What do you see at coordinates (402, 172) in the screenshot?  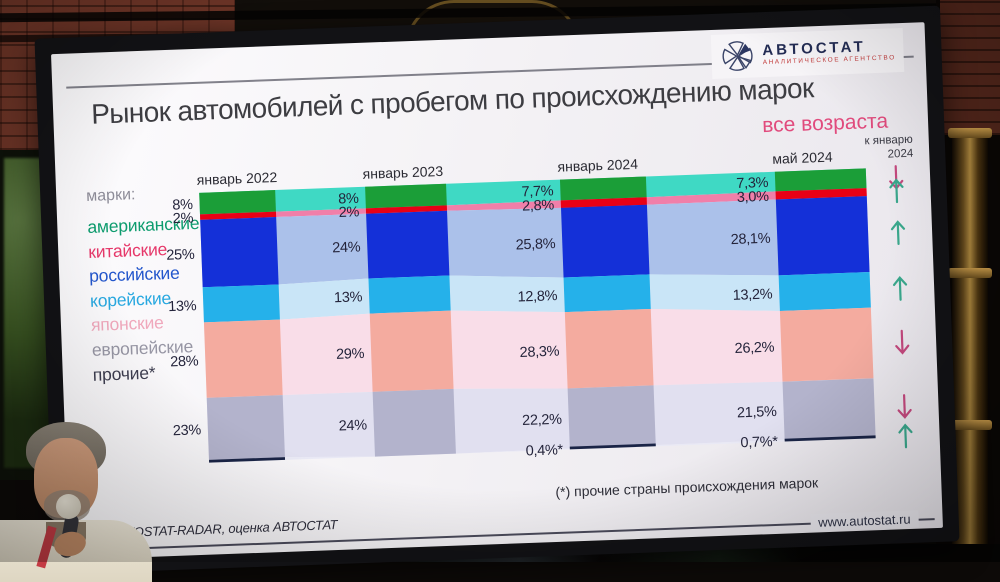 I see `column-header: январь 2023` at bounding box center [402, 172].